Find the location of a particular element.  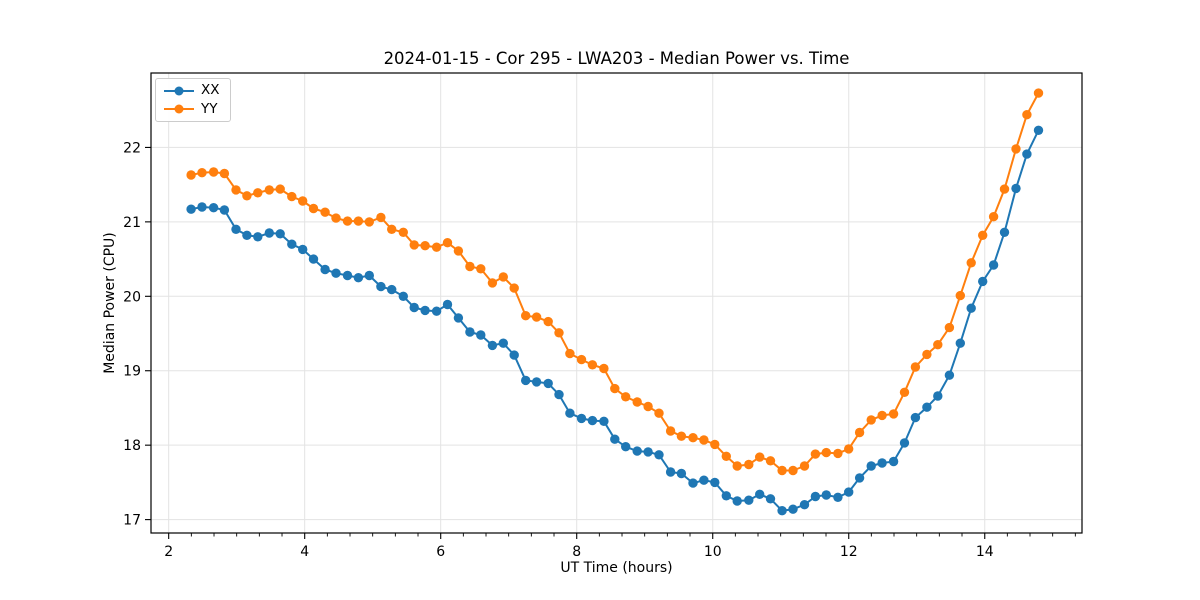

svg-text: 12 is located at coordinates (849, 552).